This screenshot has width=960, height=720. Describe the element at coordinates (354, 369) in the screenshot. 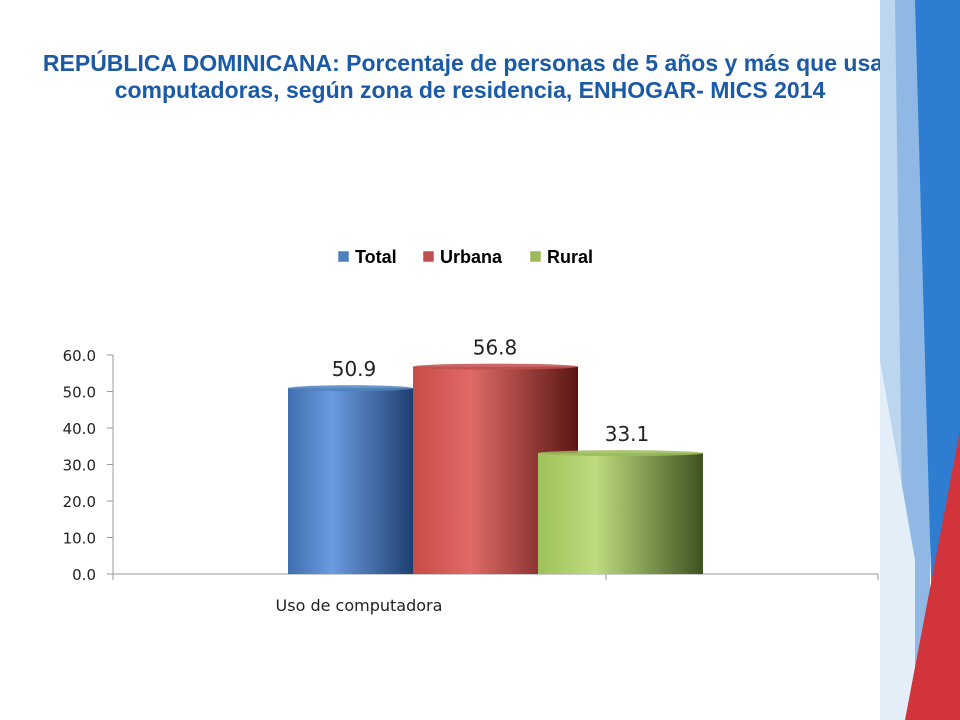

I see `data-label-total: 50.9` at that location.